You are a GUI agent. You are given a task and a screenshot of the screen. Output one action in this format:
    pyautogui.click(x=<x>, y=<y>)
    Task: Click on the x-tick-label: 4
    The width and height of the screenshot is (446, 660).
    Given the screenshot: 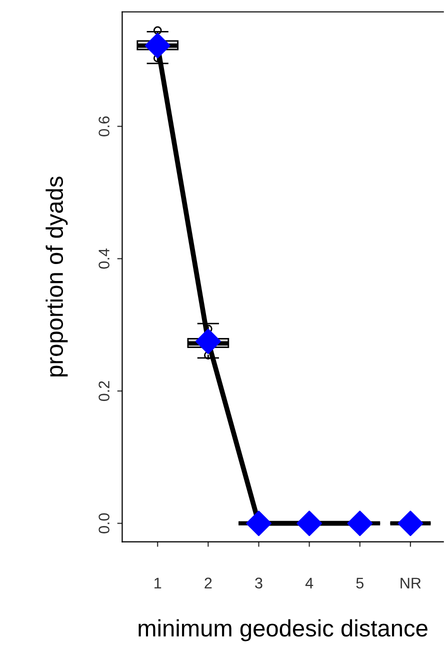 What is the action you would take?
    pyautogui.click(x=309, y=583)
    